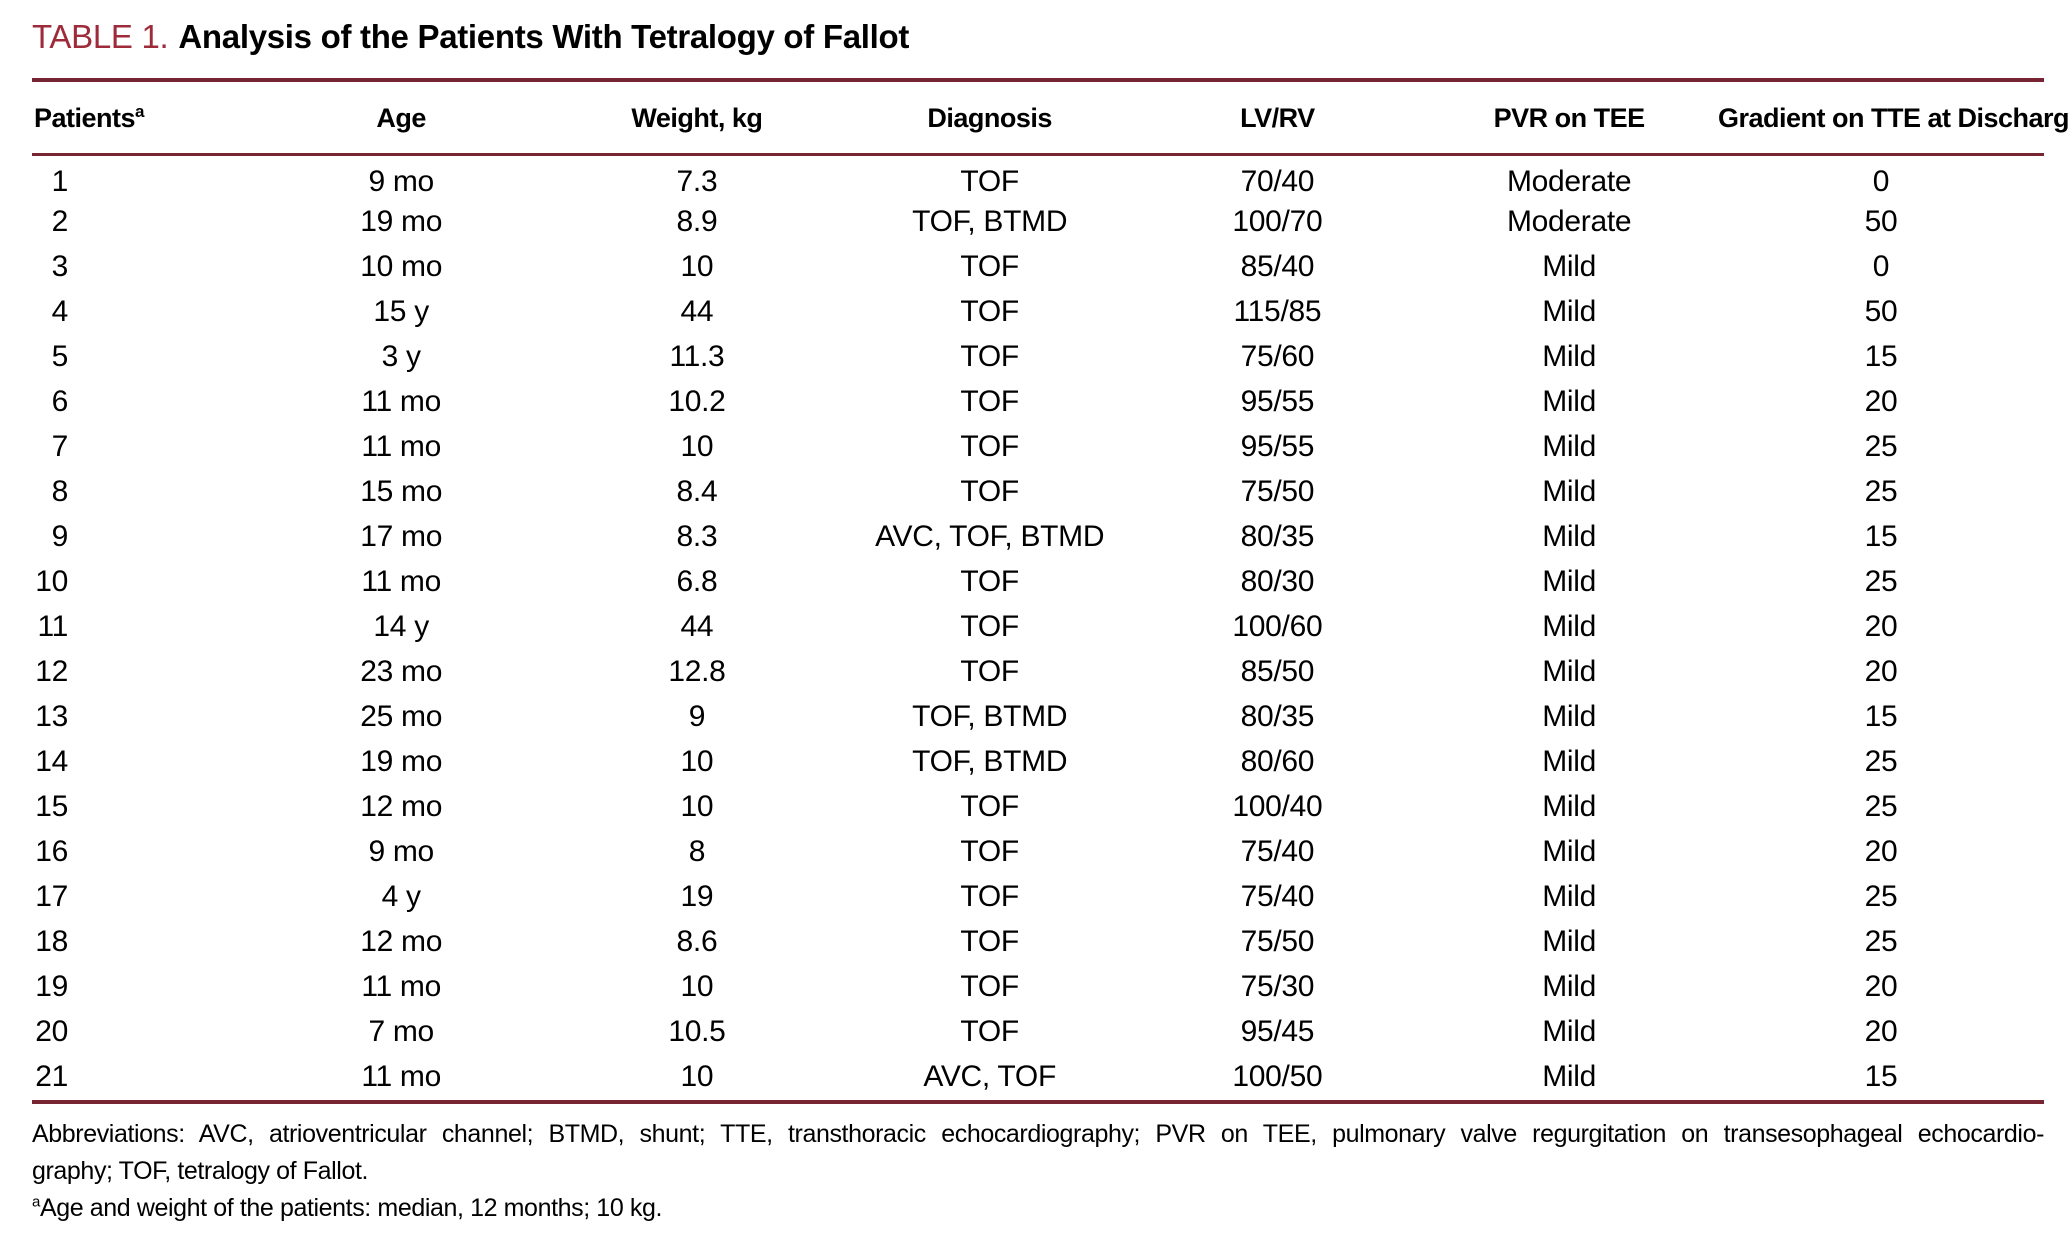  Describe the element at coordinates (1277, 761) in the screenshot. I see `table-cell: 80/60` at that location.